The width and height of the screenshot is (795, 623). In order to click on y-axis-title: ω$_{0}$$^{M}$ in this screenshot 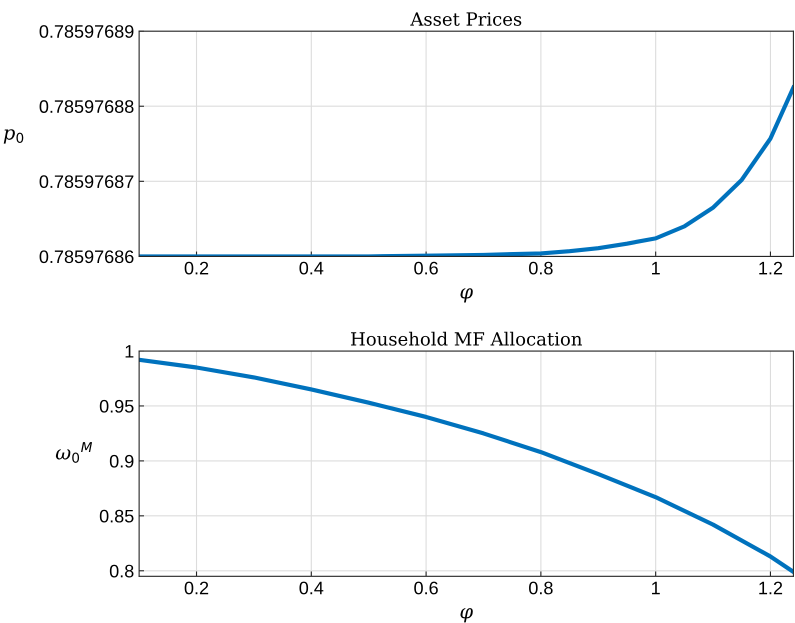, I will do `click(74, 452)`.